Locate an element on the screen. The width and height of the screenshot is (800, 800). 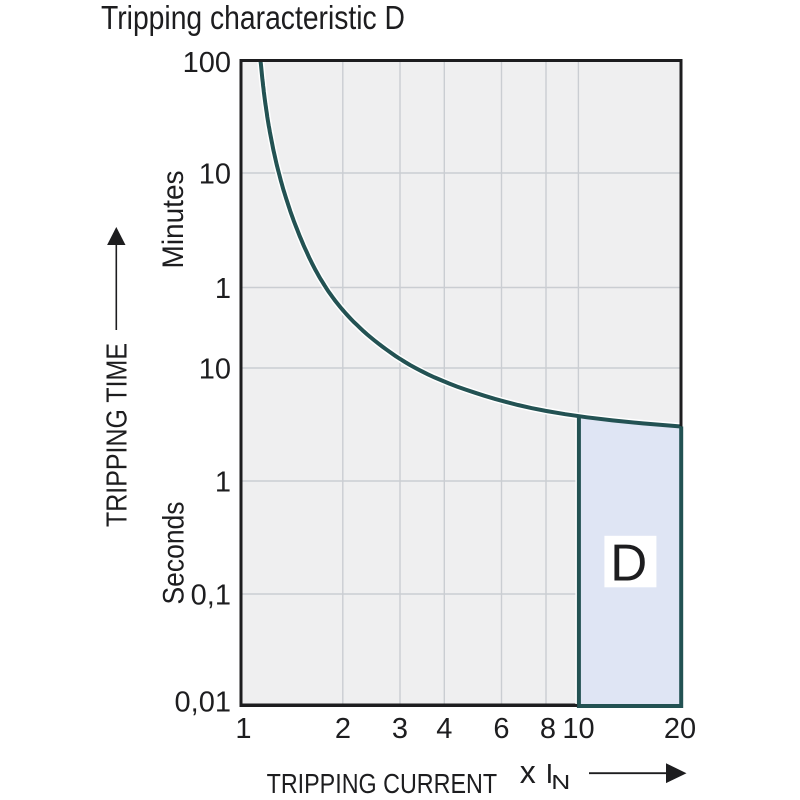
svg-text: Minutes is located at coordinates (173, 220).